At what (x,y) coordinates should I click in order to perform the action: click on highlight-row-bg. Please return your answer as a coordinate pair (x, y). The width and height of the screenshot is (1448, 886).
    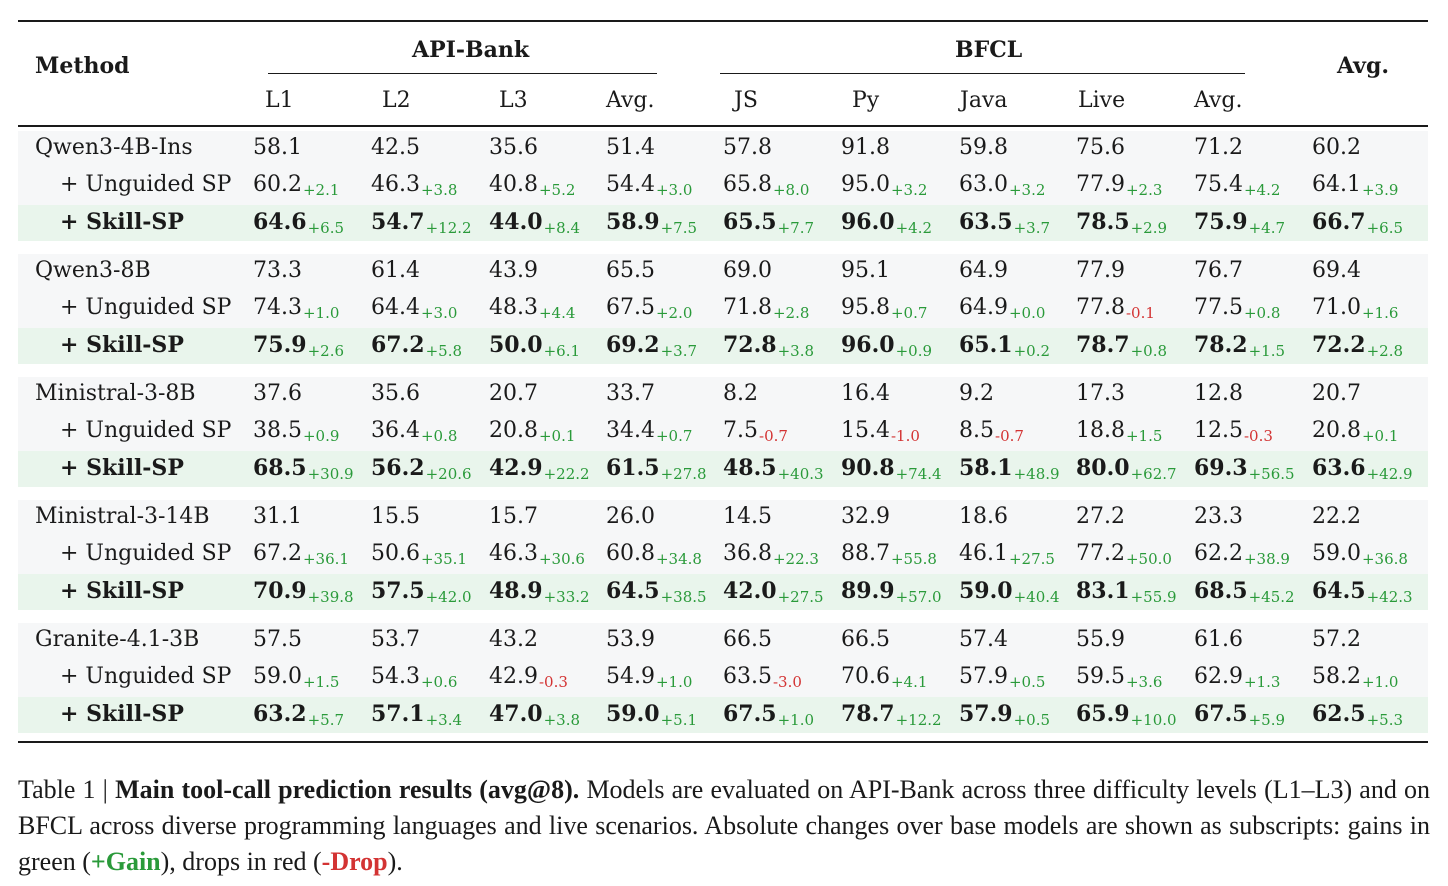
    Looking at the image, I should click on (723, 592).